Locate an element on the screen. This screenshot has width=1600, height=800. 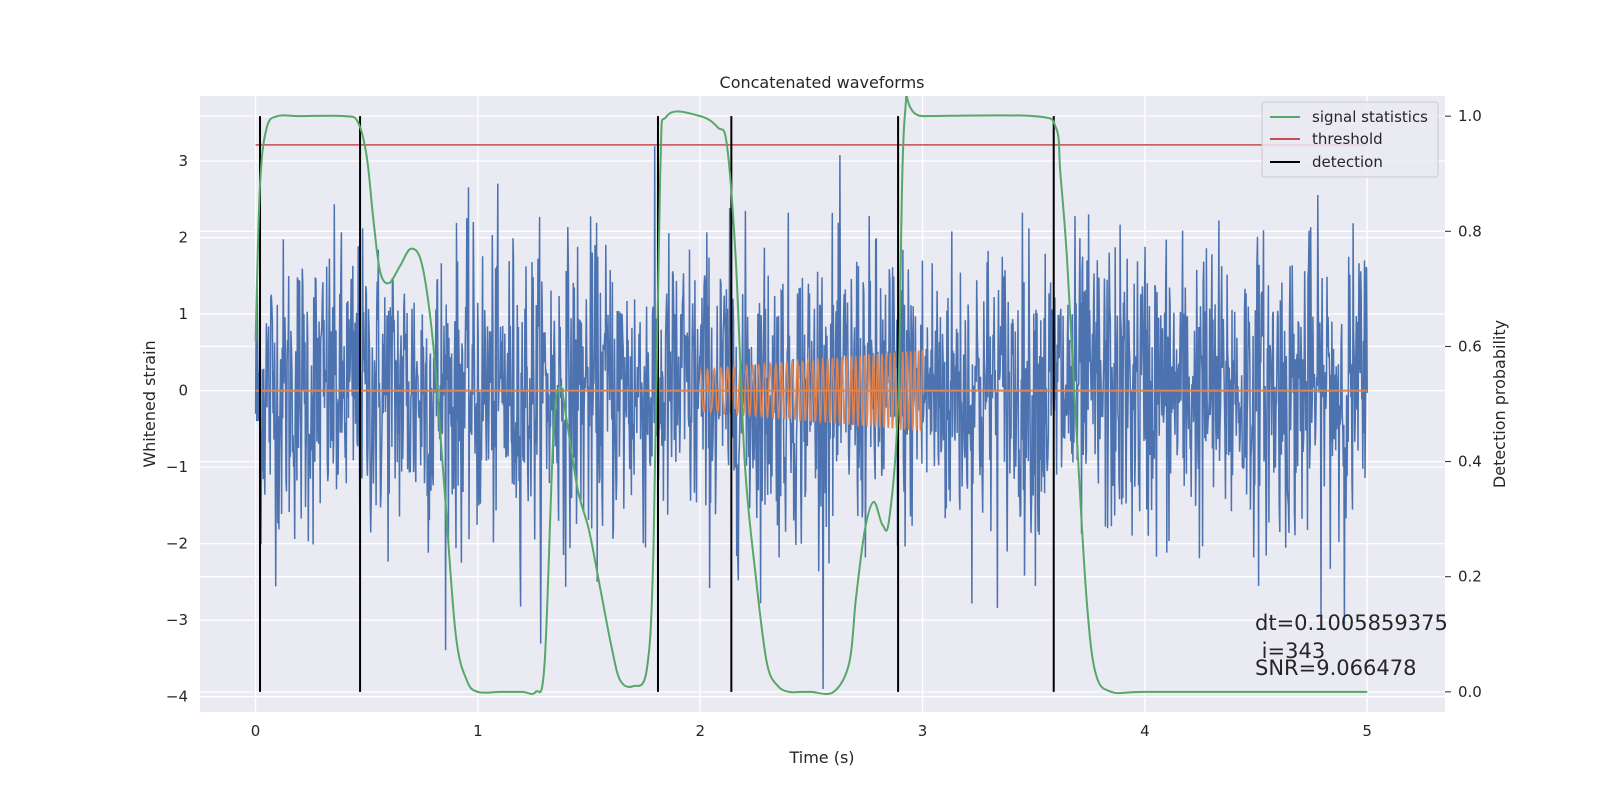
y2-tick-label: 0.2 is located at coordinates (1470, 577).